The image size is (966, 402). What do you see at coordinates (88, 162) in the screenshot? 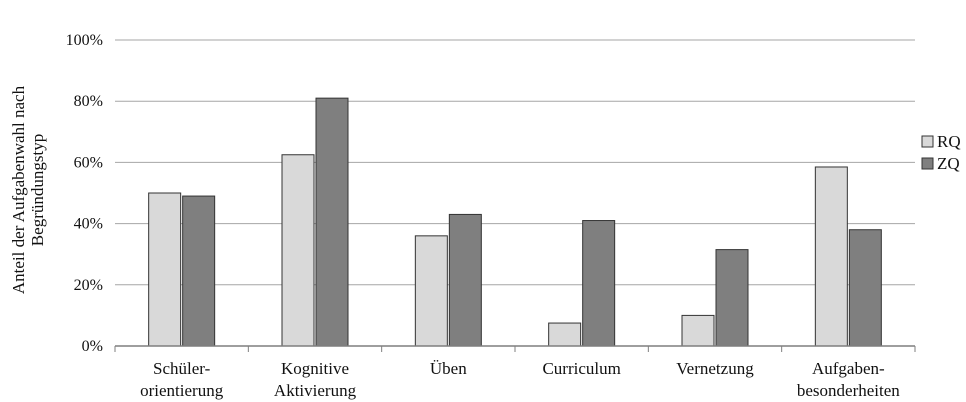
I see `y-tick-label: 60%` at bounding box center [88, 162].